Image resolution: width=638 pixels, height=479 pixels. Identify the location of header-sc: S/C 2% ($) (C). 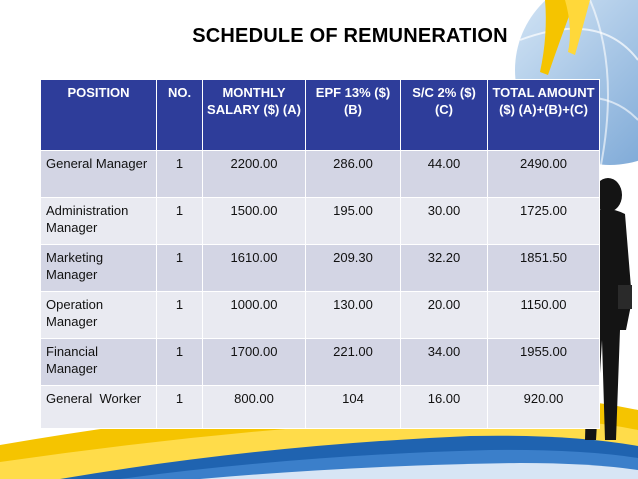
(444, 115).